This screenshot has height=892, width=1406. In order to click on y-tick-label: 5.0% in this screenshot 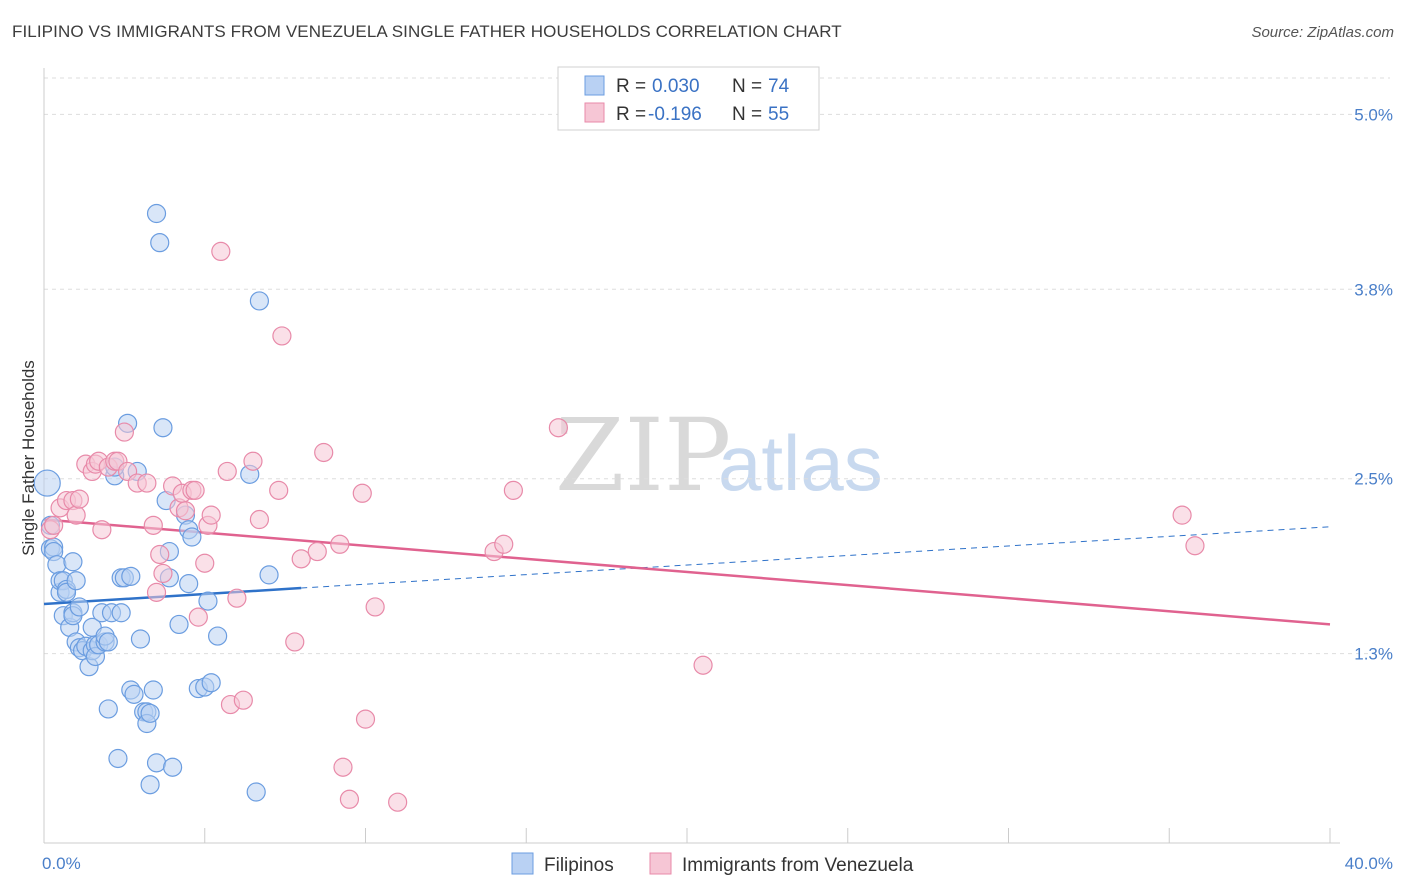, I will do `click(1373, 114)`.